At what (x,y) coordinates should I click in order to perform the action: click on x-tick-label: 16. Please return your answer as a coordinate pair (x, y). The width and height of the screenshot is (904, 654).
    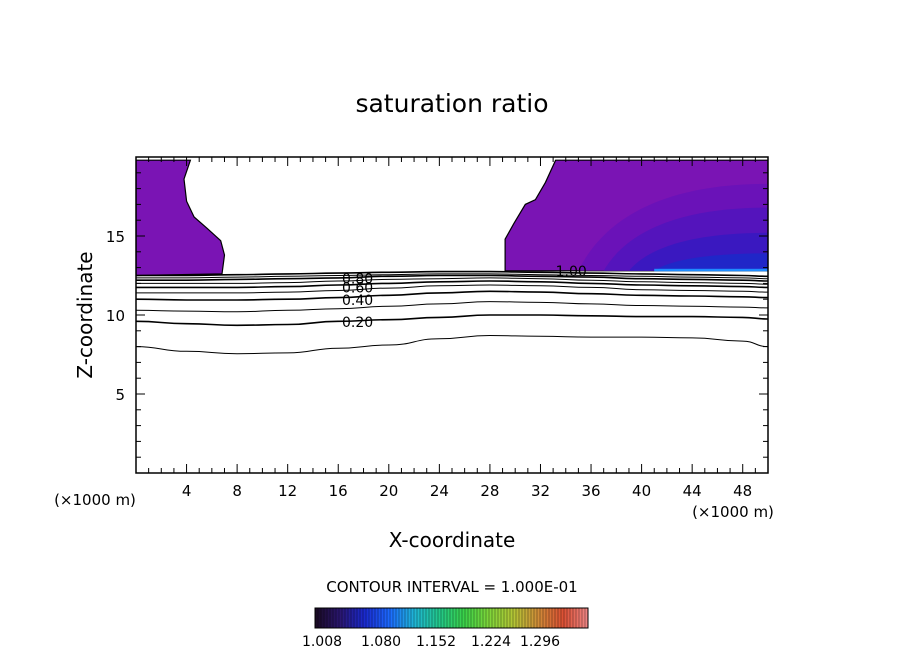
    Looking at the image, I should click on (338, 491).